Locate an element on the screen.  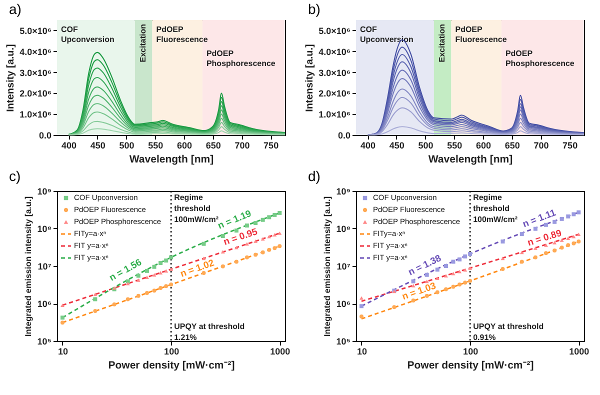
chart-title: c) is located at coordinates (15, 176).